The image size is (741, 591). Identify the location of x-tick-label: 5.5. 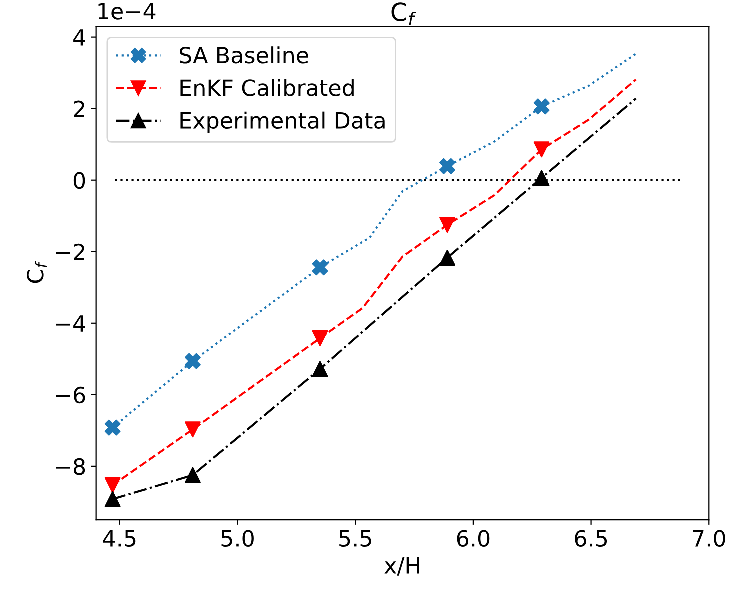
(356, 539).